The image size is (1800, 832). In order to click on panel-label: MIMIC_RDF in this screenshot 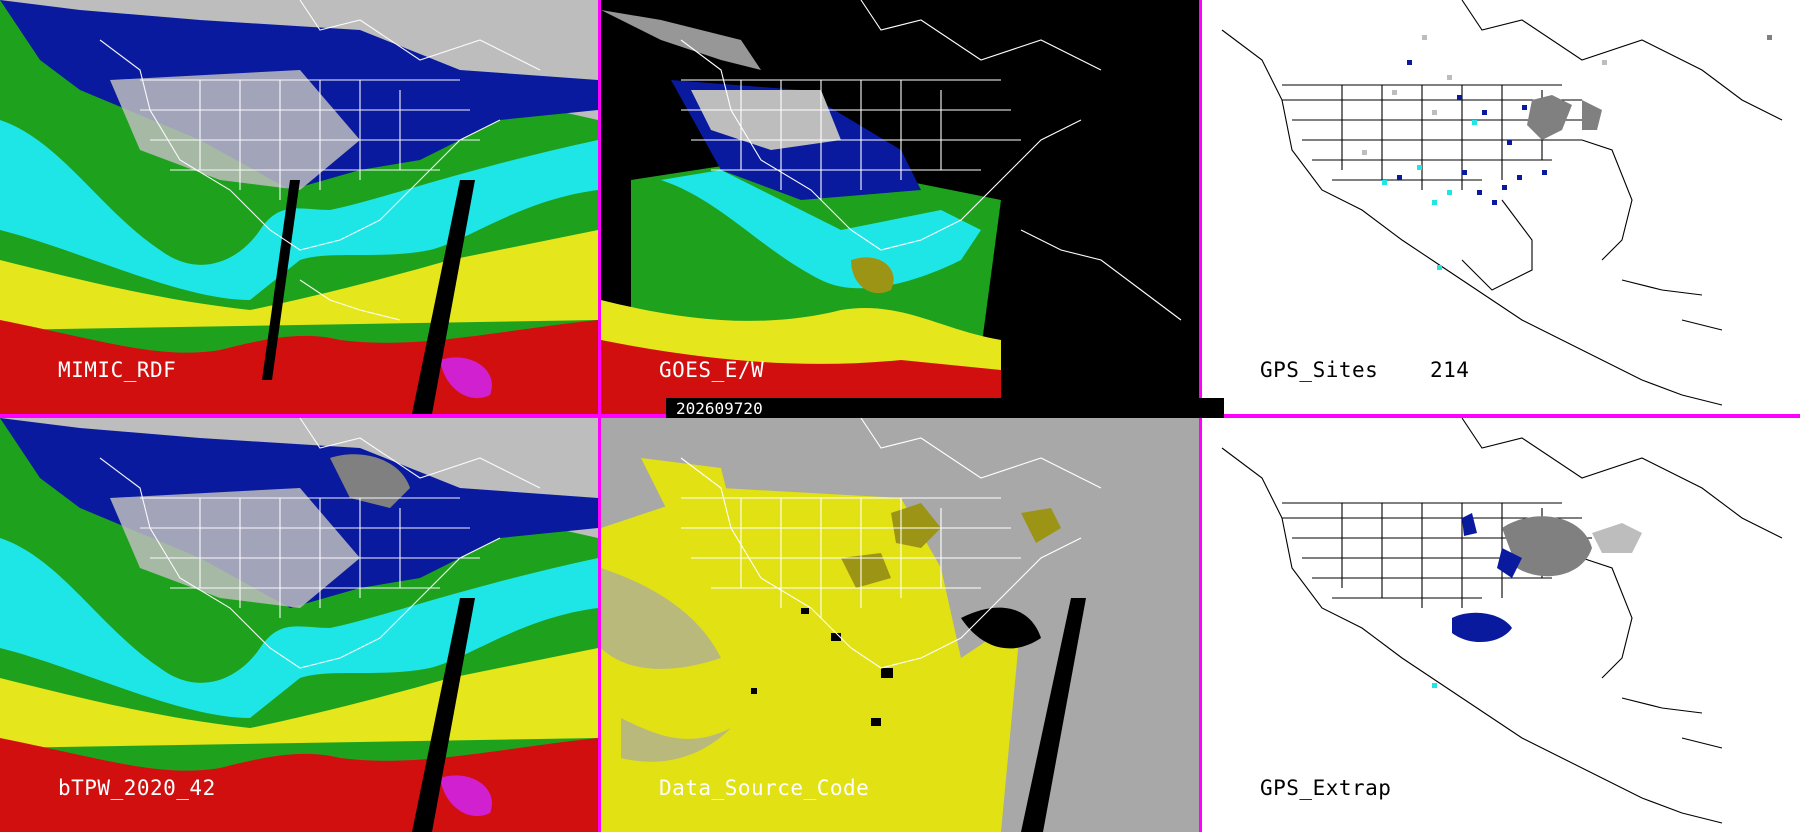, I will do `click(117, 370)`.